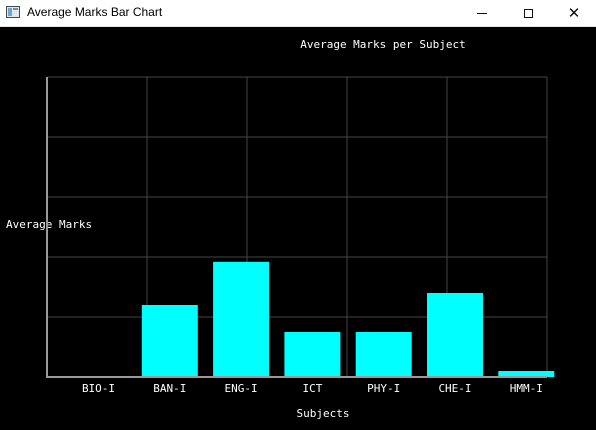 This screenshot has height=430, width=596. Describe the element at coordinates (526, 374) in the screenshot. I see `bar-hmm-i` at that location.